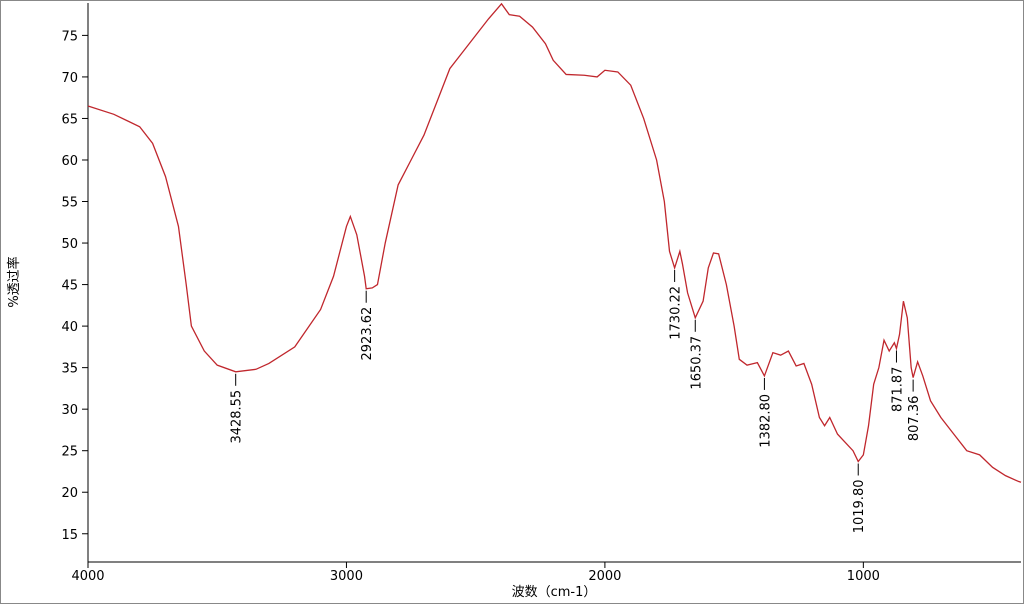  What do you see at coordinates (87, 576) in the screenshot?
I see `x-tick-label: 4000` at bounding box center [87, 576].